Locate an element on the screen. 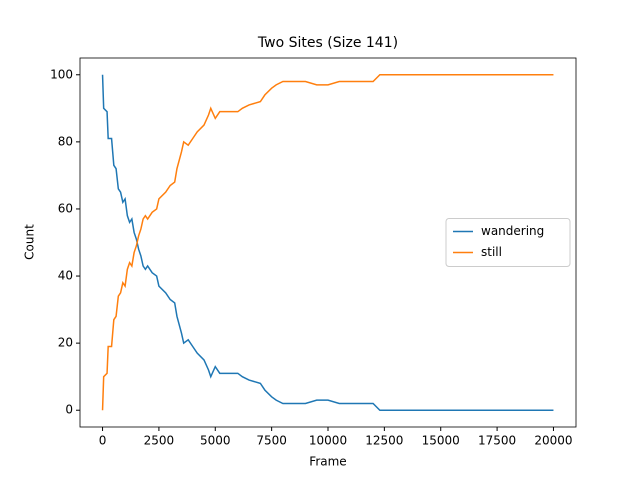 Image resolution: width=640 pixels, height=484 pixels. y-tick-label: 40 is located at coordinates (65, 276).